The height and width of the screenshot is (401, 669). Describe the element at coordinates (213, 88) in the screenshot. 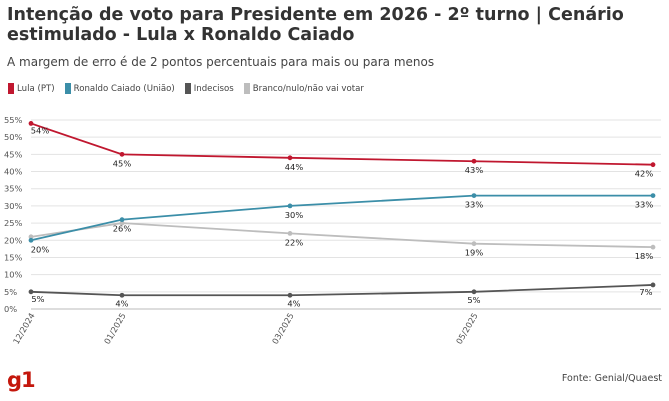

I see `legend-label-indecisos: Indecisos` at that location.